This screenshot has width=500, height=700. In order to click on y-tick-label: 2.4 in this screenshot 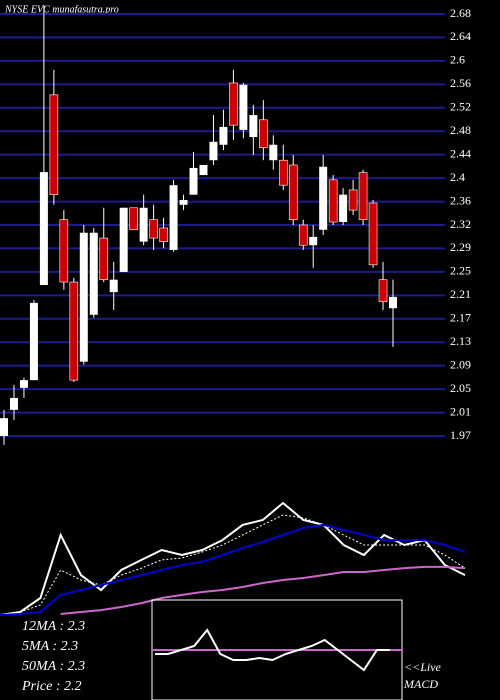, I will do `click(457, 177)`.